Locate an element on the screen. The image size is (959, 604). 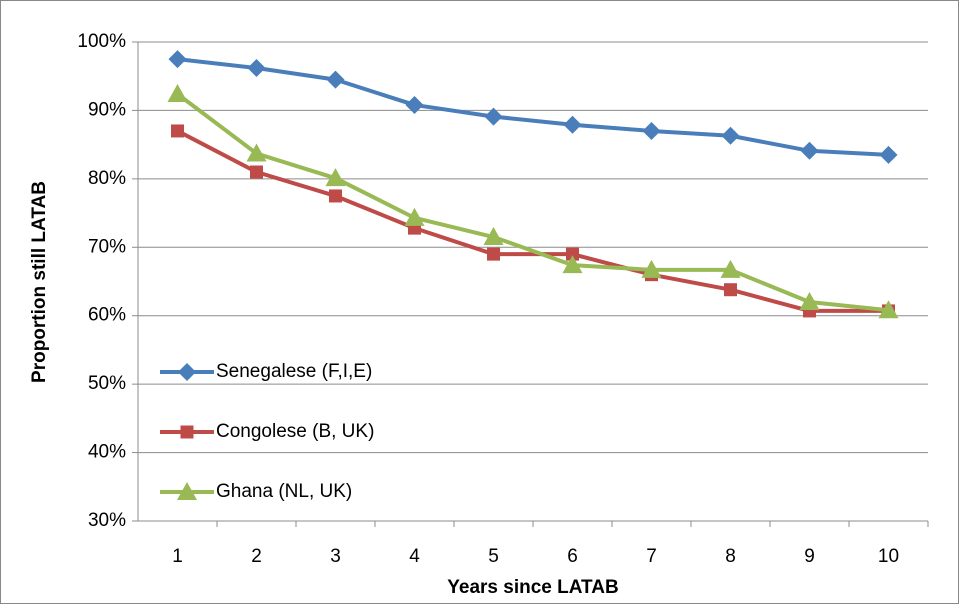
x-tick-label: 10 is located at coordinates (888, 556).